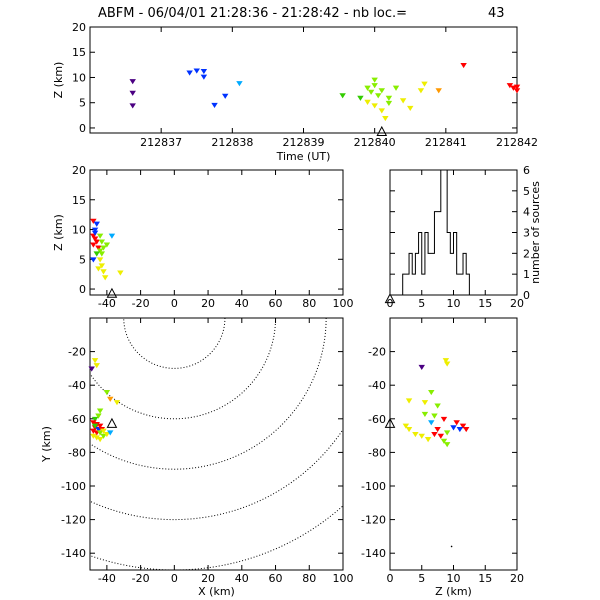  What do you see at coordinates (453, 591) in the screenshot?
I see `x-axis-label: Z (km)` at bounding box center [453, 591].